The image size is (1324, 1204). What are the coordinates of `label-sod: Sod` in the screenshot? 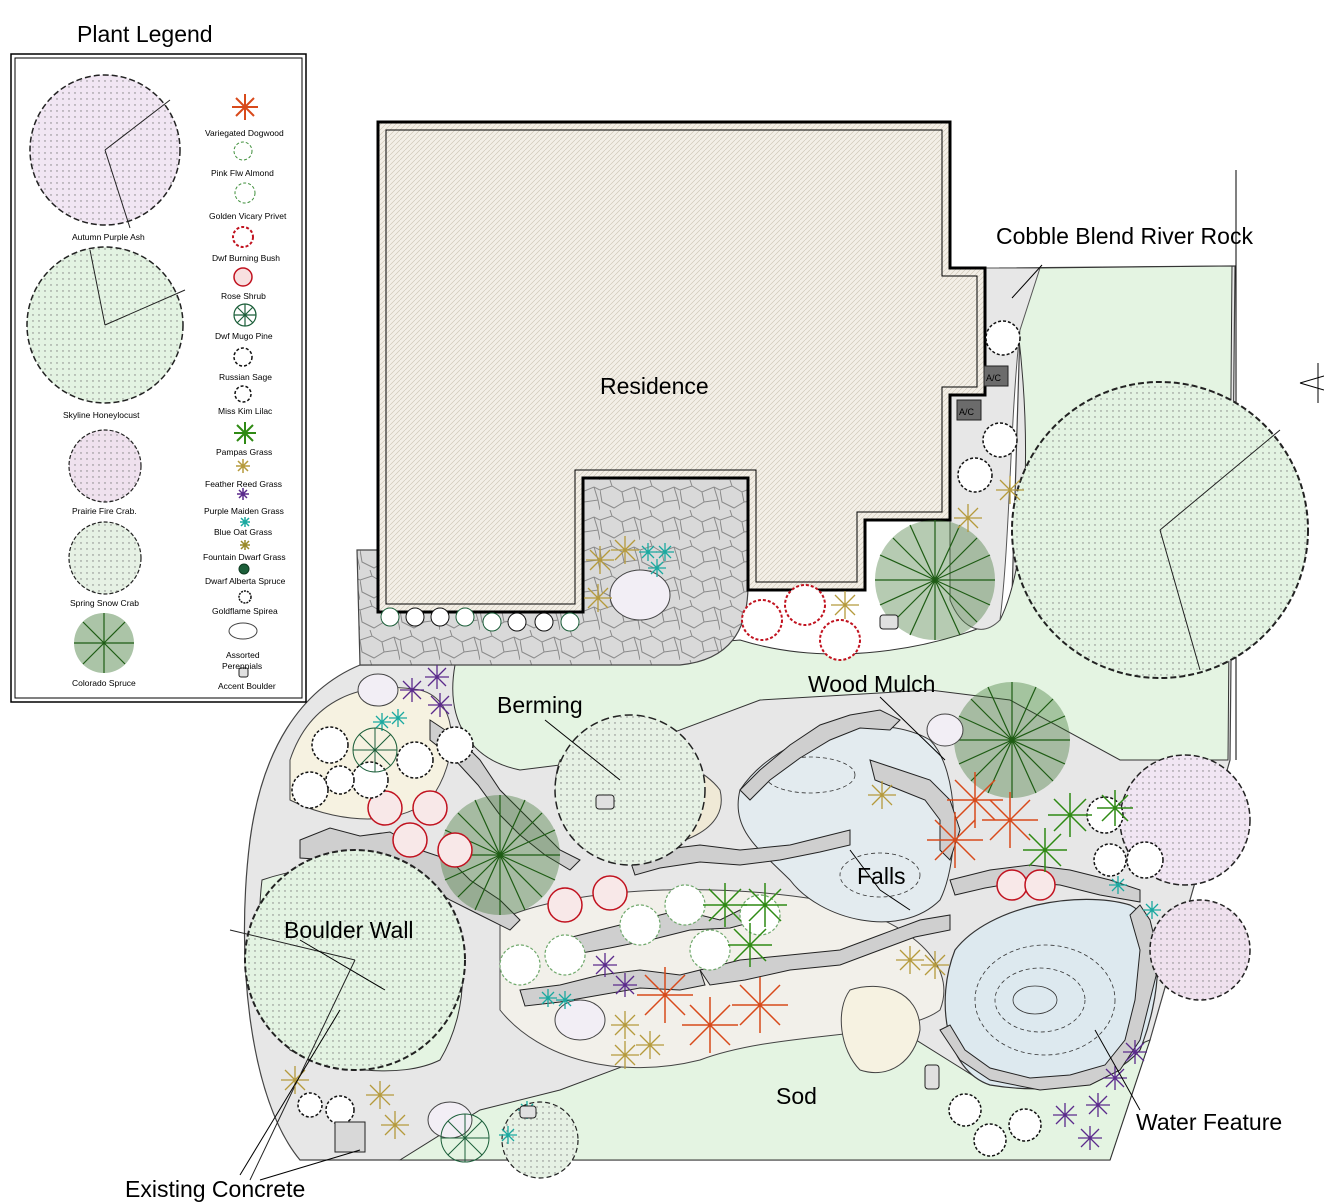 It's located at (796, 1096).